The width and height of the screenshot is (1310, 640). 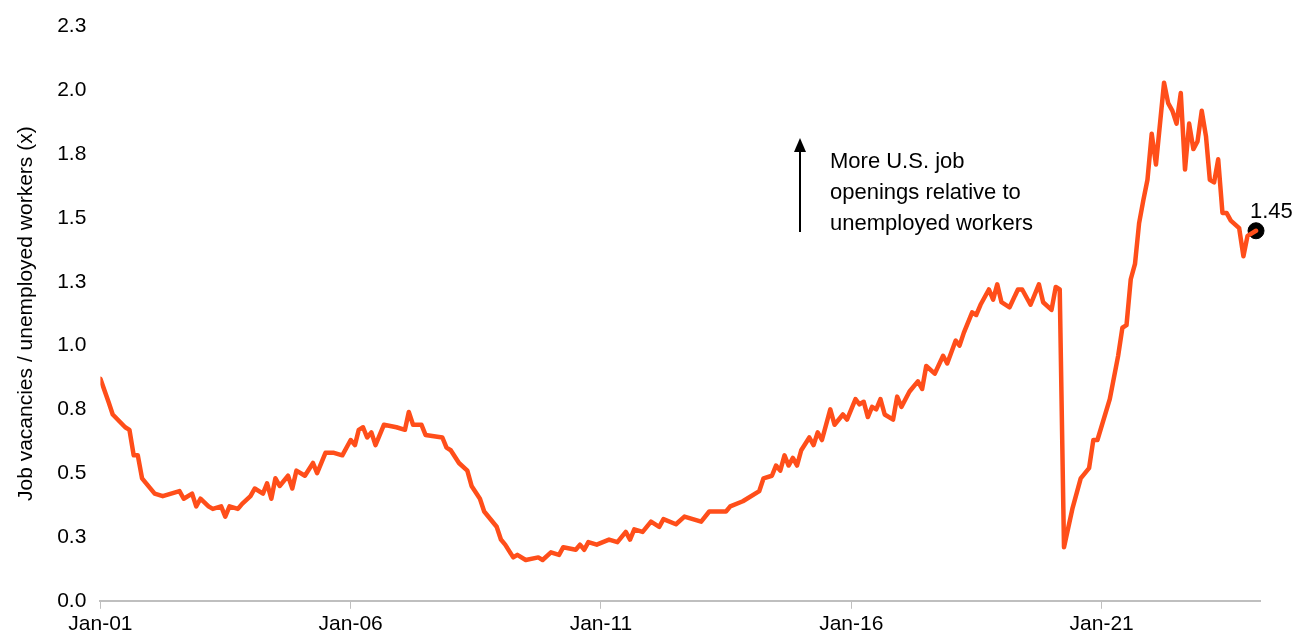 I want to click on x-tick-label: Jan-11, so click(x=601, y=623).